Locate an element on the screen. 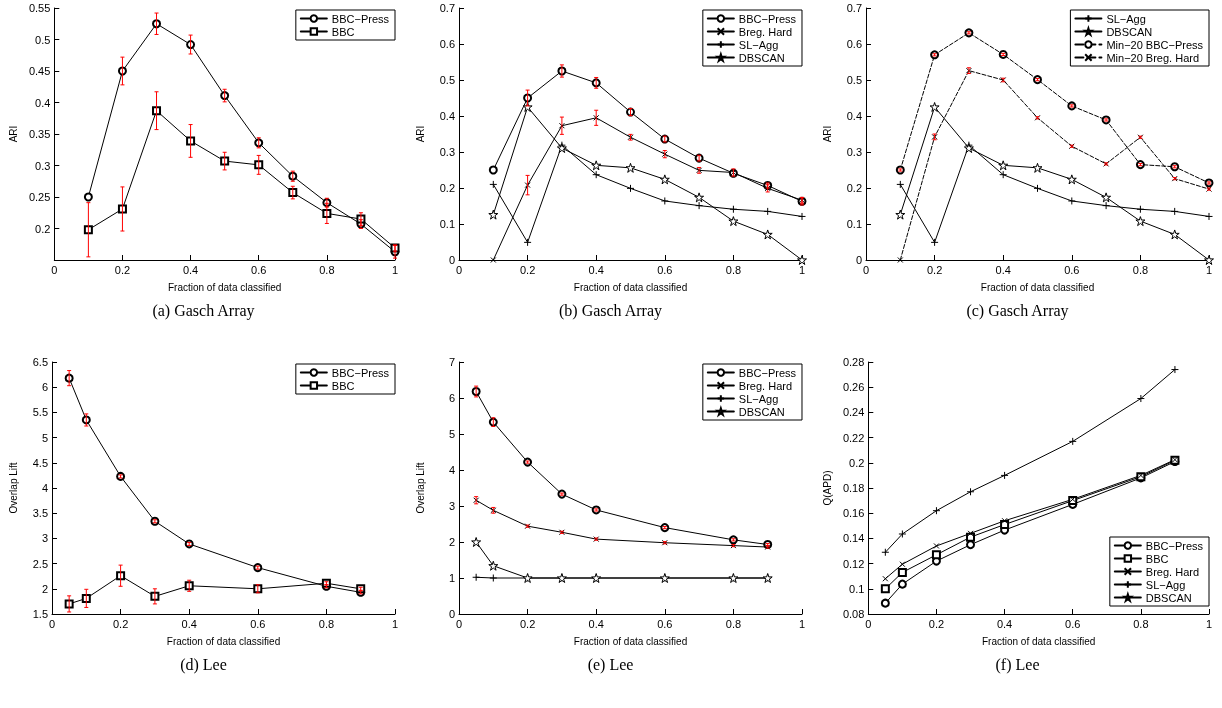  y-tick-label: 3.5 is located at coordinates (40, 513).